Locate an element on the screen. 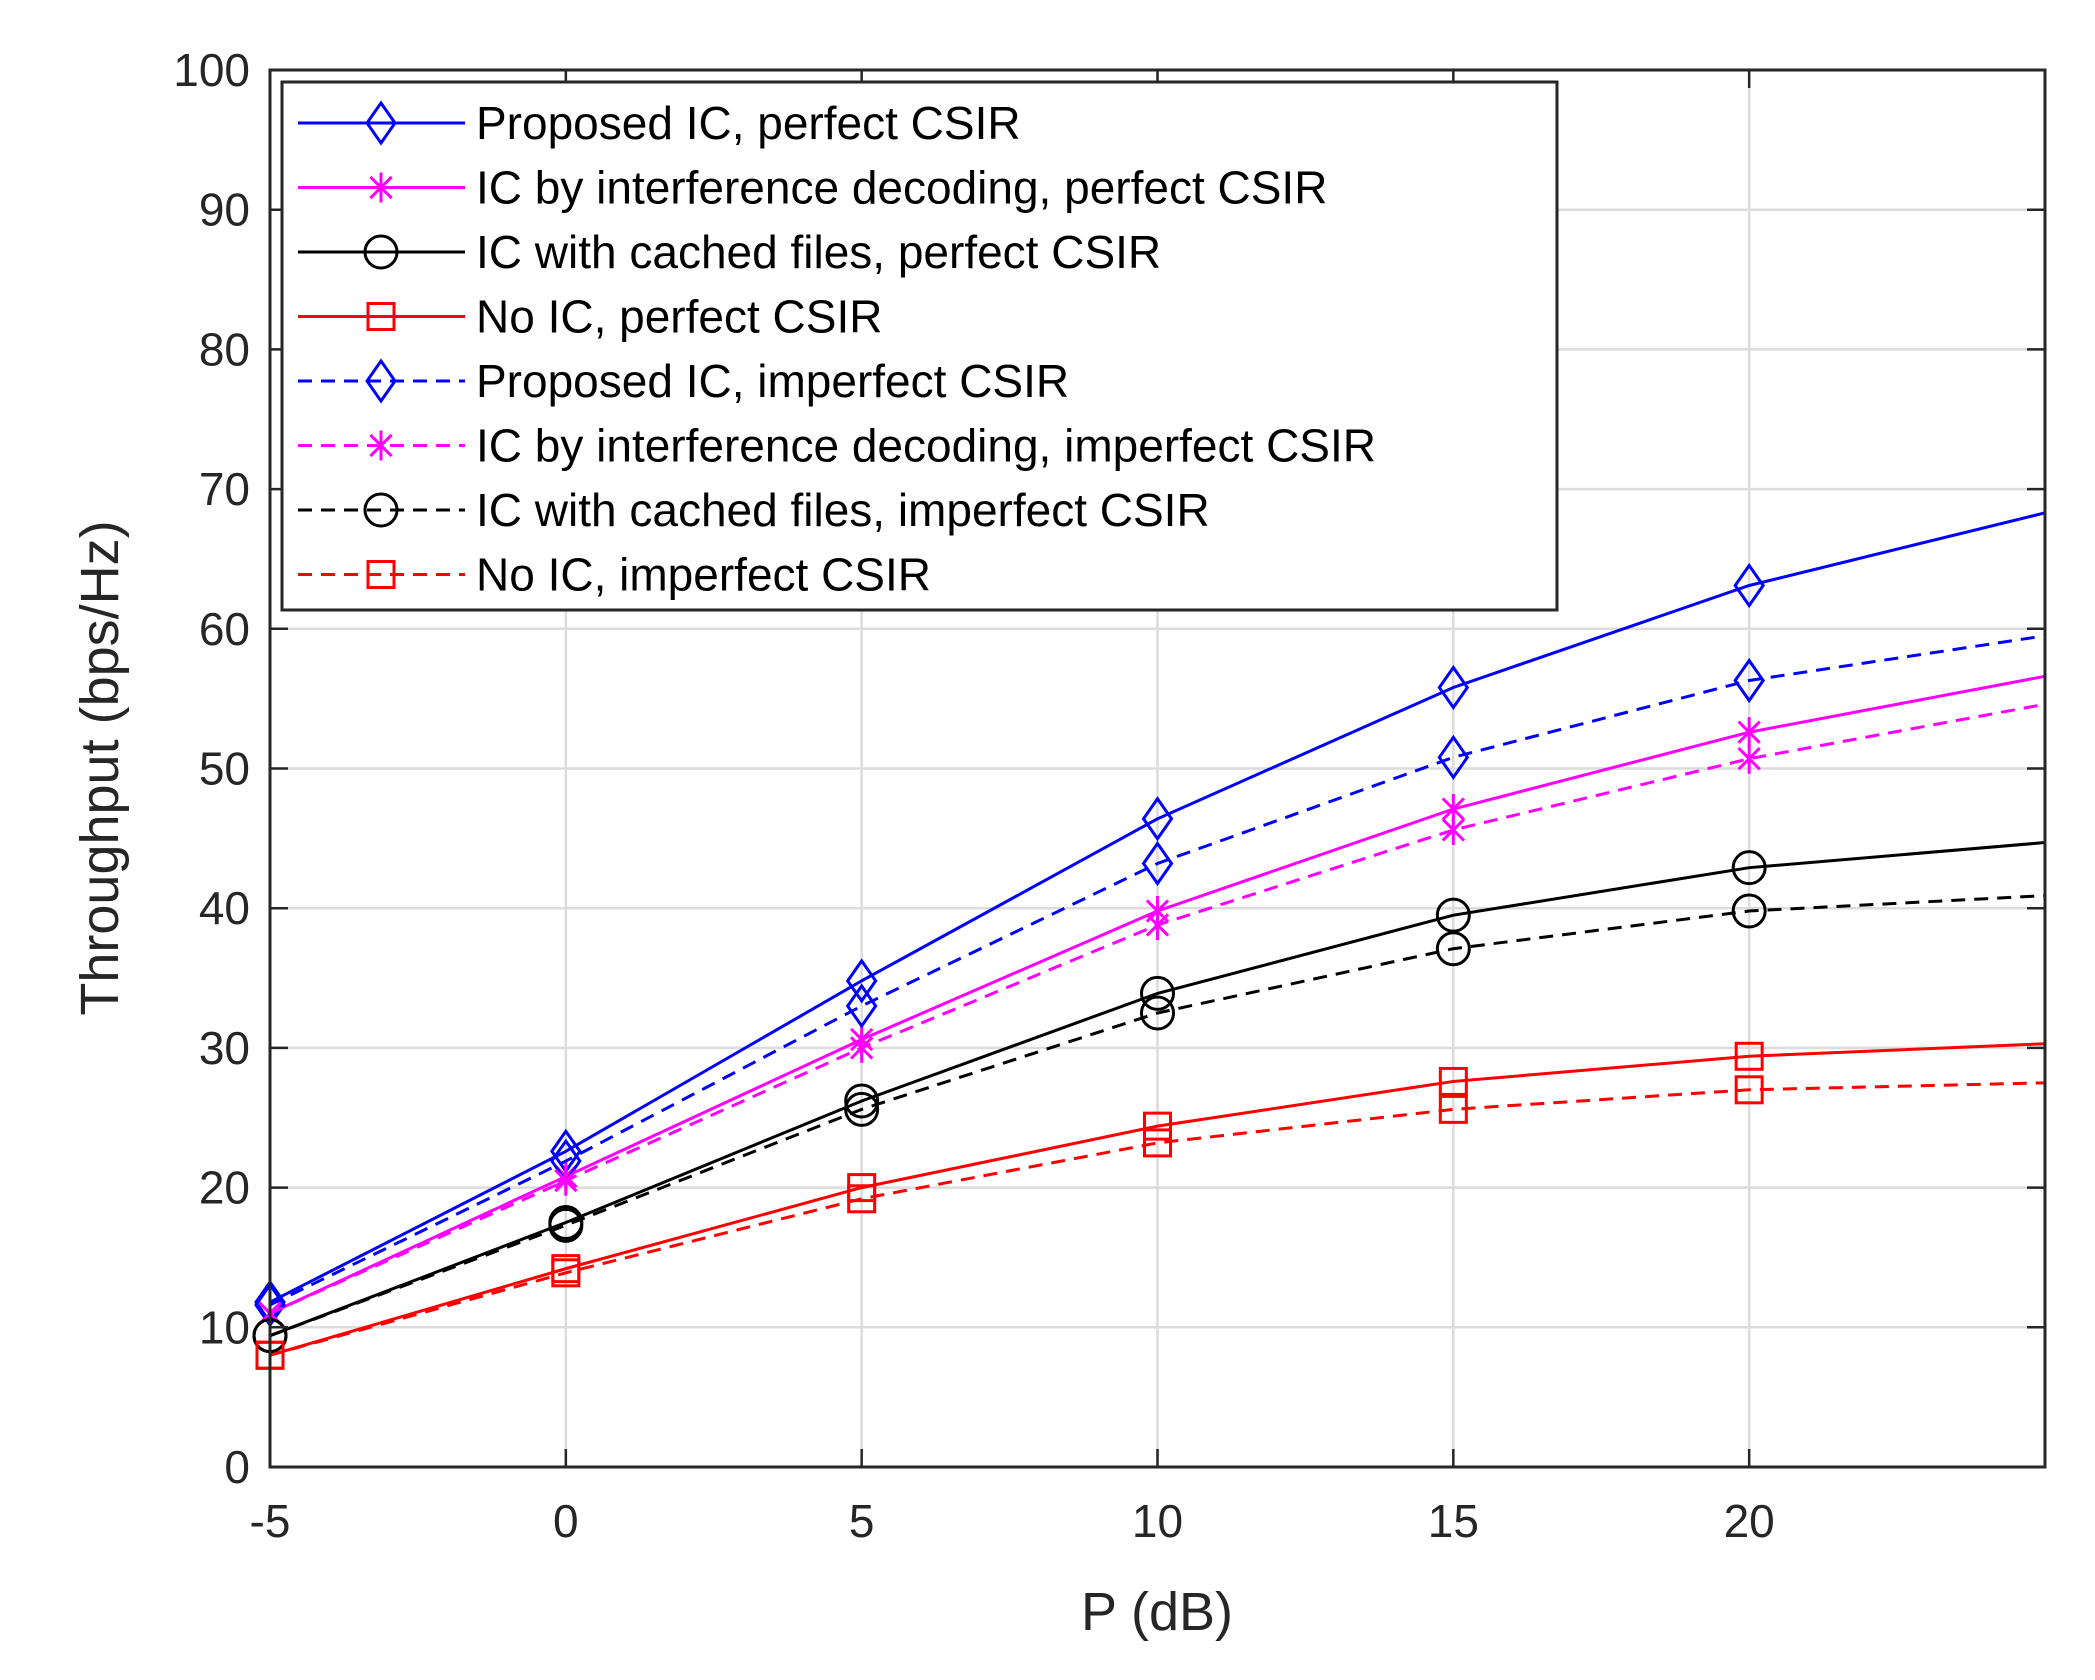  x-tick-label: 0 is located at coordinates (566, 1521).